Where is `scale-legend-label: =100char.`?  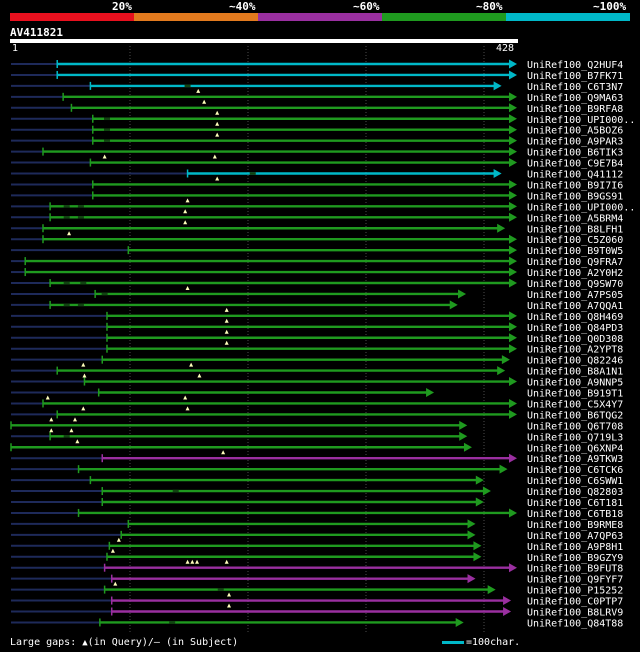
scale-legend-label: =100char. is located at coordinates (493, 642).